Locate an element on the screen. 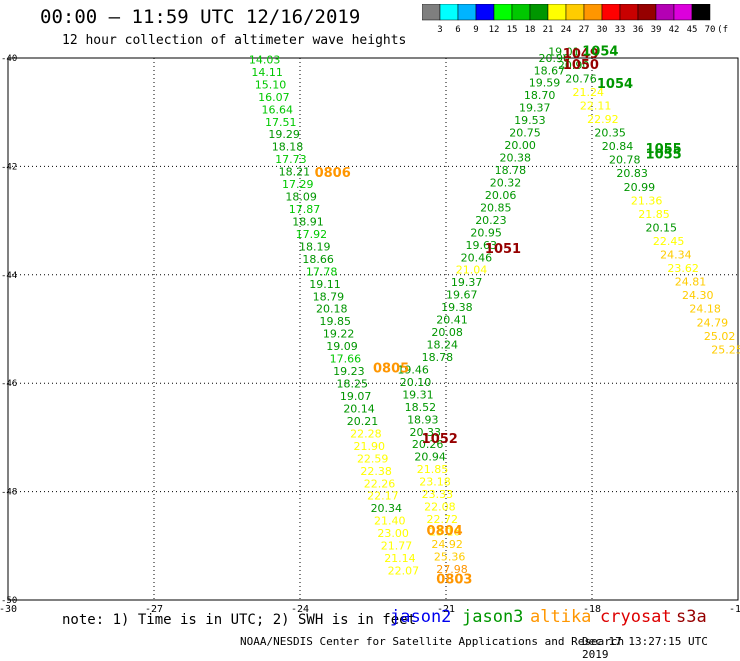 This screenshot has height=661, width=740. color-tick-label: 6 is located at coordinates (457, 29).